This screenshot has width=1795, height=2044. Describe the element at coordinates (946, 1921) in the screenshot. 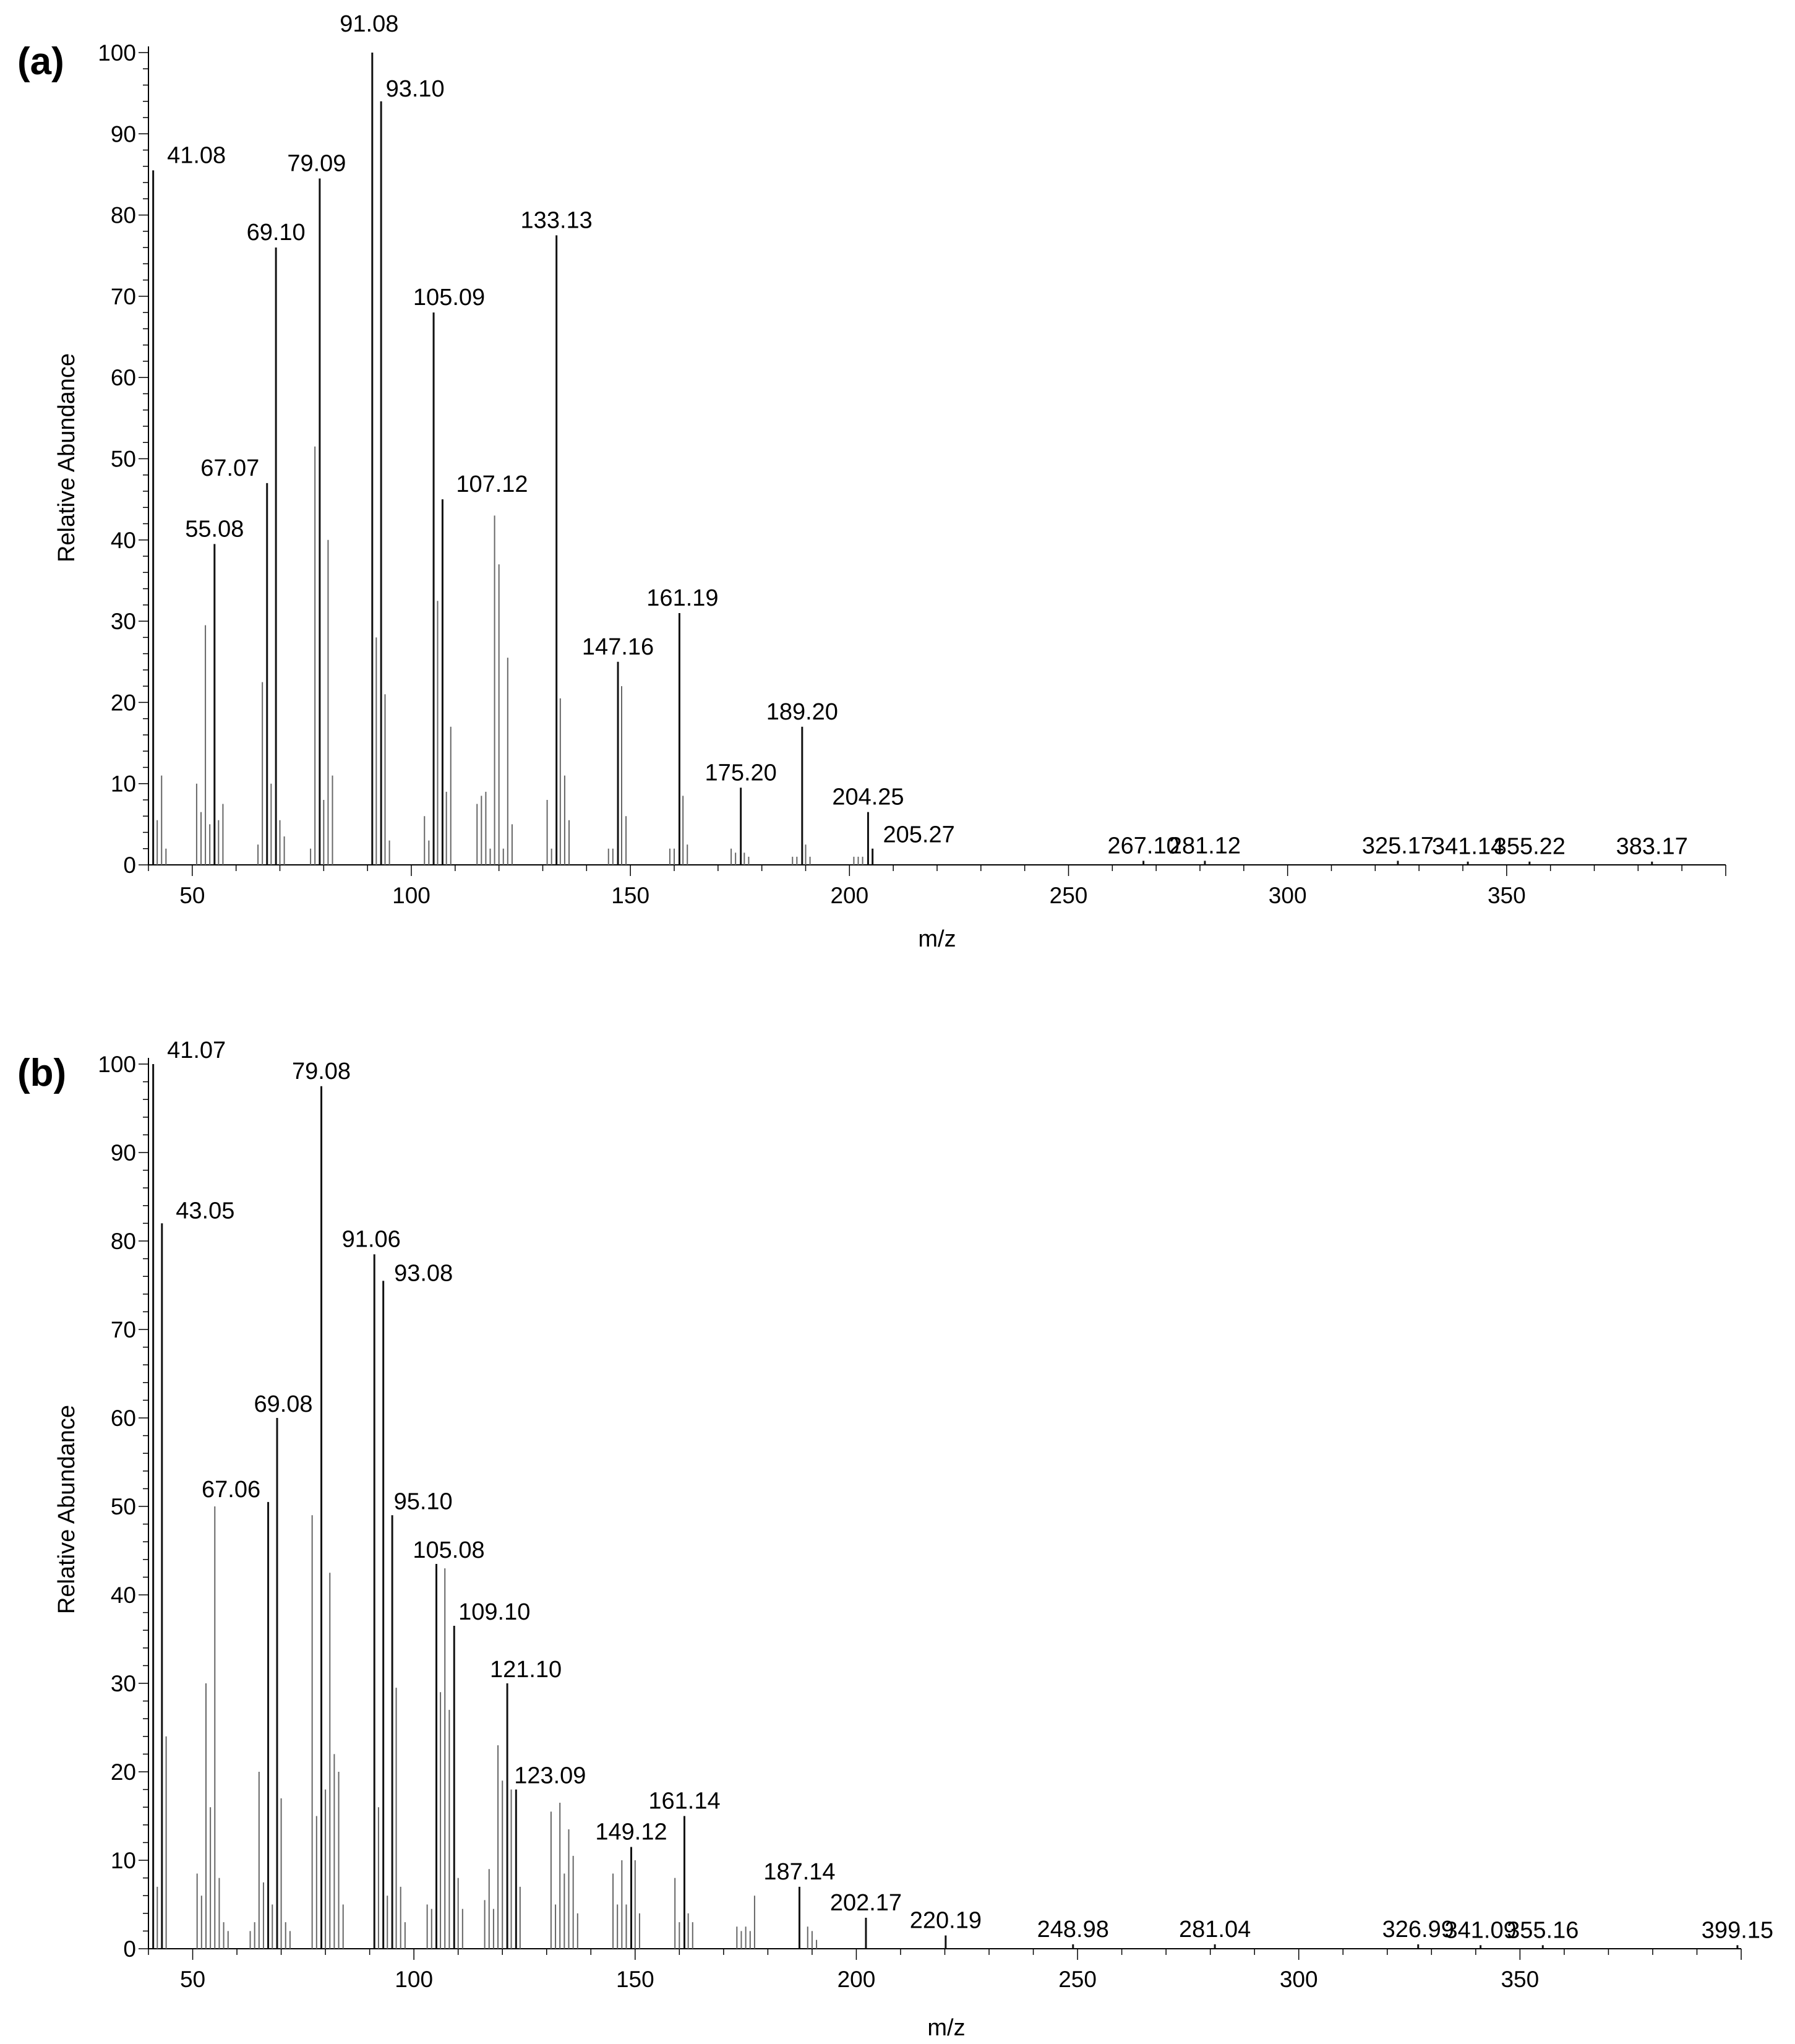

I see `peak-label: 220.19` at that location.